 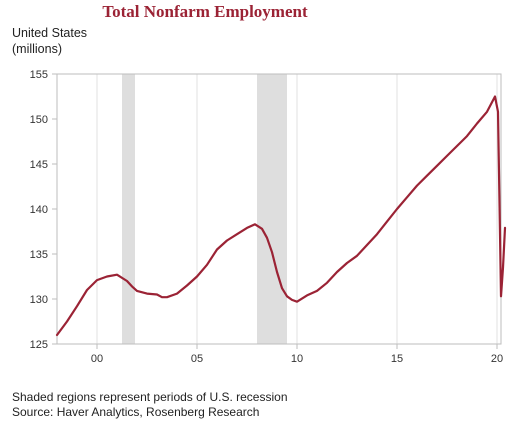 I want to click on x-tick-label-05: 05, so click(x=197, y=359).